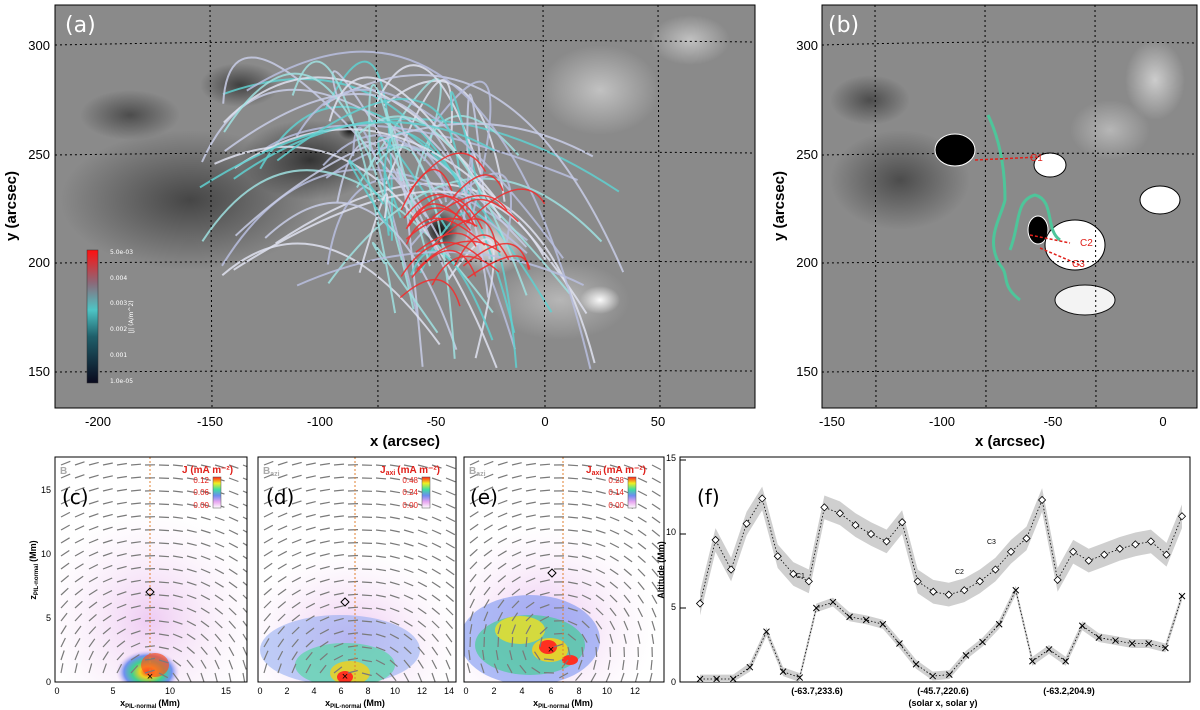  Describe the element at coordinates (1036, 158) in the screenshot. I see `annotation-c1: C1` at that location.